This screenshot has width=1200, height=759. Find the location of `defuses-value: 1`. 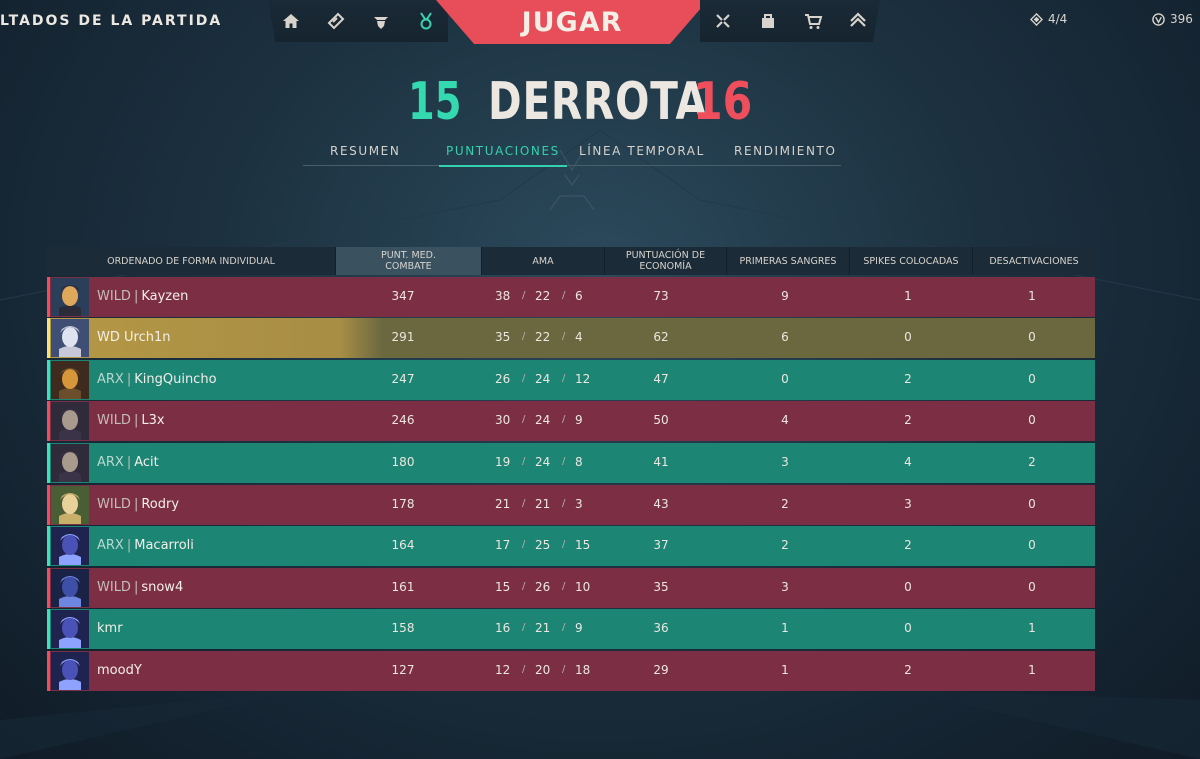

defuses-value: 1 is located at coordinates (1032, 669).